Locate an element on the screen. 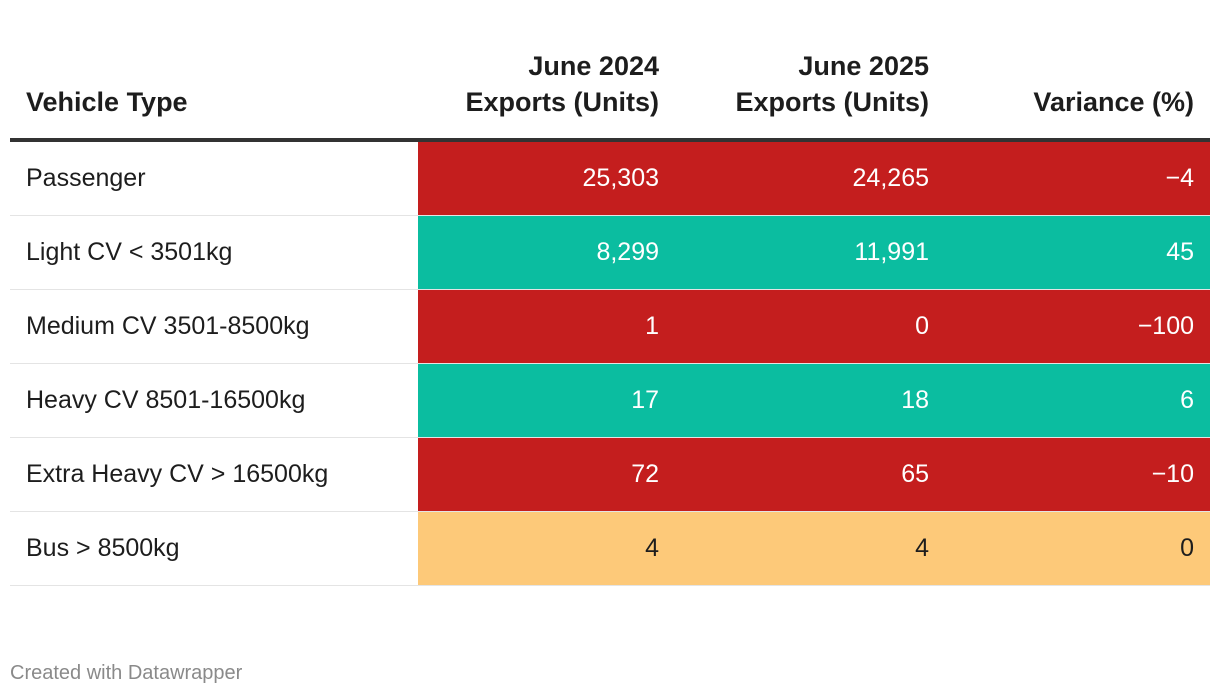 The height and width of the screenshot is (698, 1220). column-header-june-2024: June 2024 Exports (Units) is located at coordinates (546, 91).